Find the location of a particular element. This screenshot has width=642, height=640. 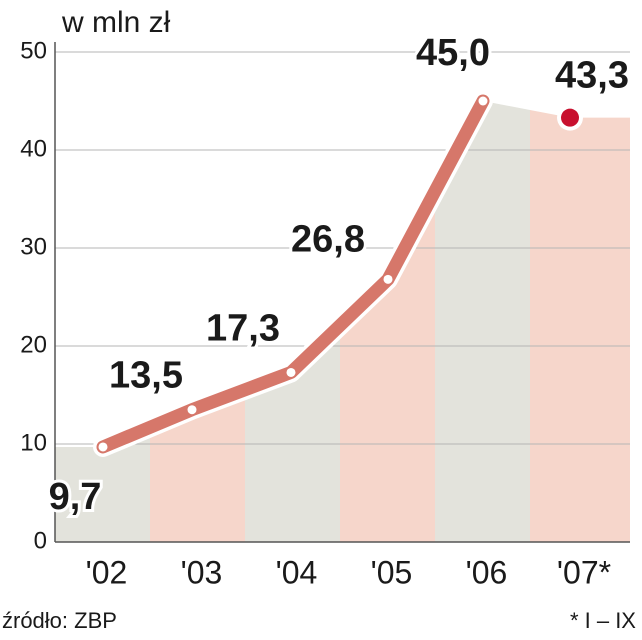

value-label: 17,3 is located at coordinates (243, 328).